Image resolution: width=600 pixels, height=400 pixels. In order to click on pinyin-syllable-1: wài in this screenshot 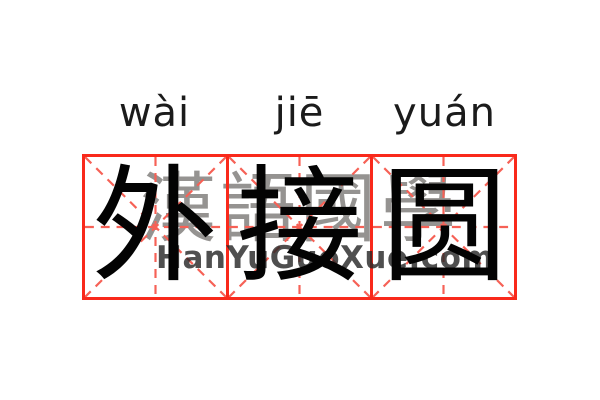, I will do `click(154, 113)`.